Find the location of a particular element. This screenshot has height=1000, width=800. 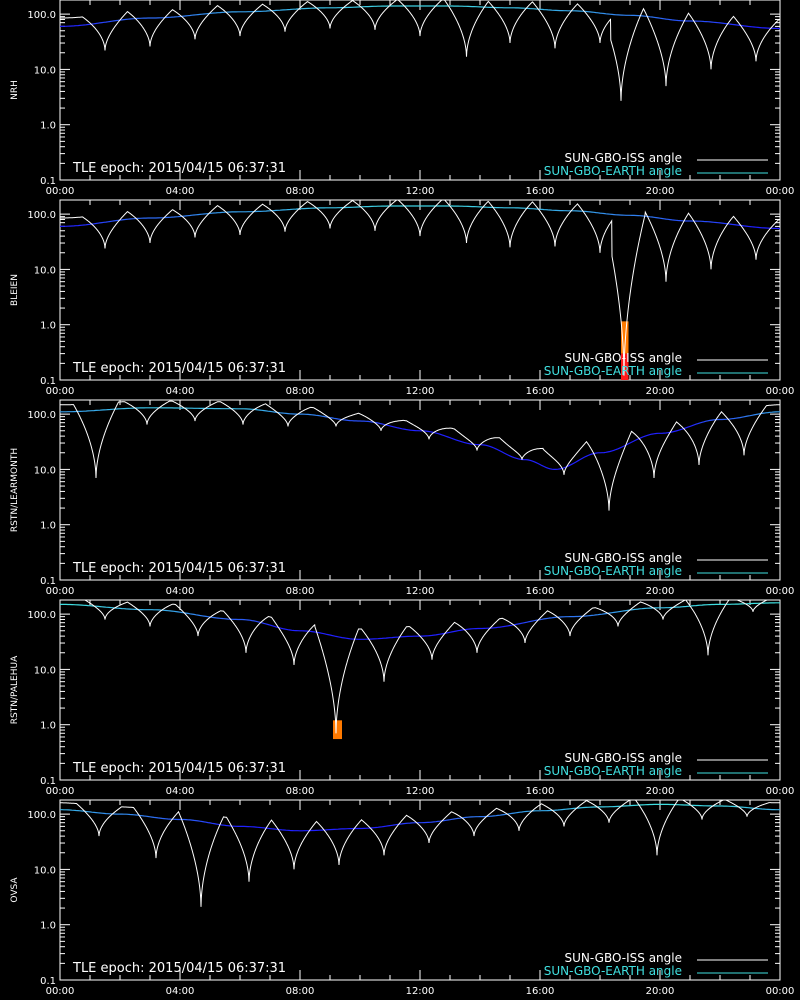

y-axis-title: OVSA is located at coordinates (15, 890).